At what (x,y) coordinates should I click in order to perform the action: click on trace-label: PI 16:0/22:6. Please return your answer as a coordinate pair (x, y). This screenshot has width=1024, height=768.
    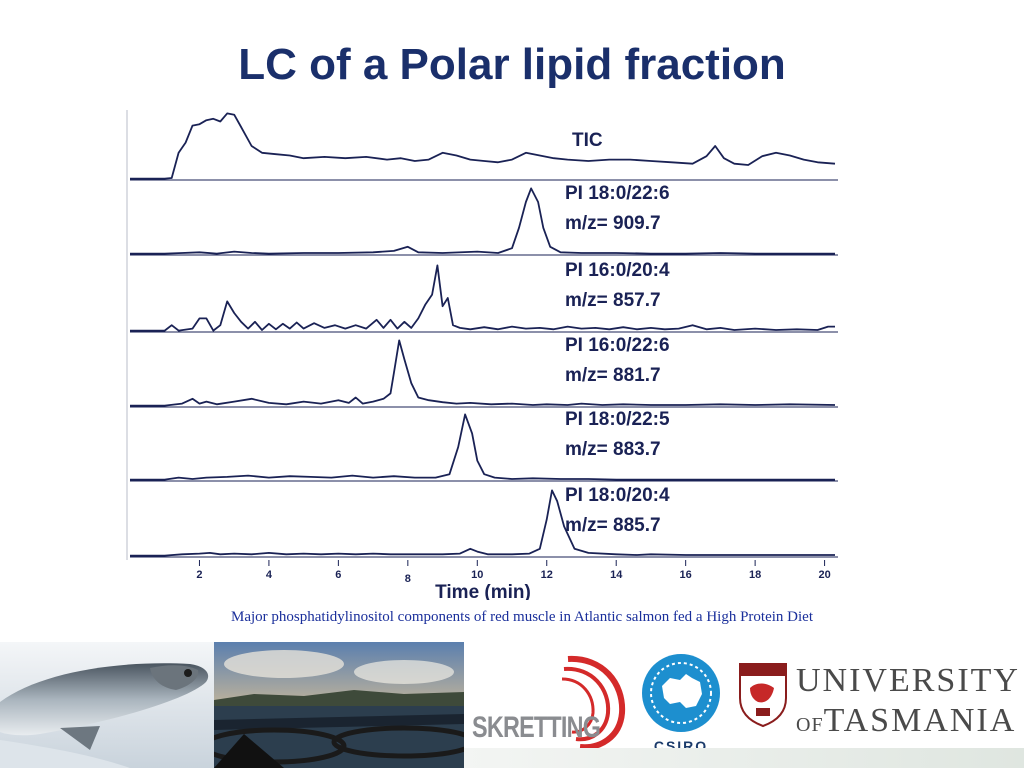
    Looking at the image, I should click on (617, 345).